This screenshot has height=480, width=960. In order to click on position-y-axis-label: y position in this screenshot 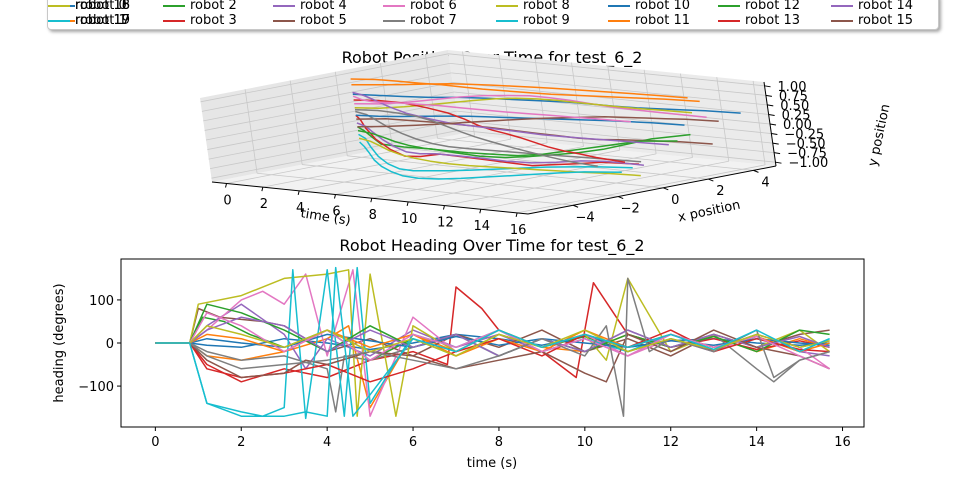, I will do `click(880, 135)`.